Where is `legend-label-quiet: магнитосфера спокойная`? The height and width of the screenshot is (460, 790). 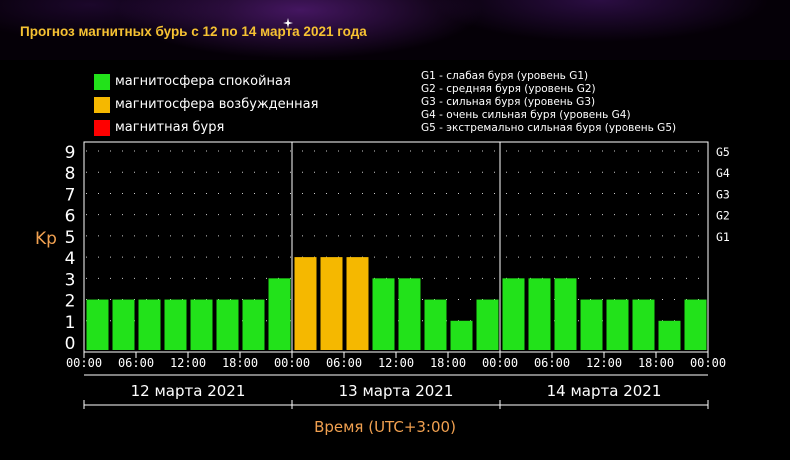
legend-label-quiet: магнитосфера спокойная is located at coordinates (203, 81).